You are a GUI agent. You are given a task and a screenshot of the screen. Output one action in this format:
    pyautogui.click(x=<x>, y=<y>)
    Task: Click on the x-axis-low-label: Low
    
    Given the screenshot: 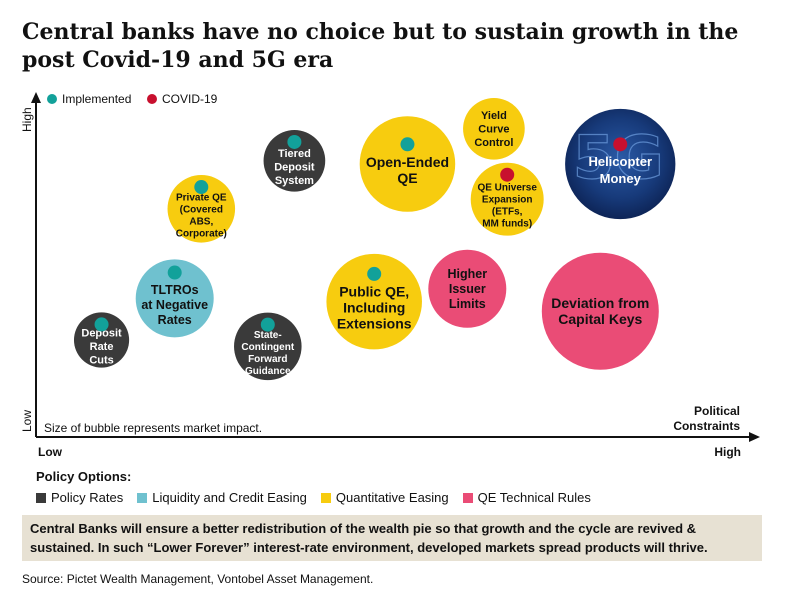 What is the action you would take?
    pyautogui.click(x=50, y=452)
    